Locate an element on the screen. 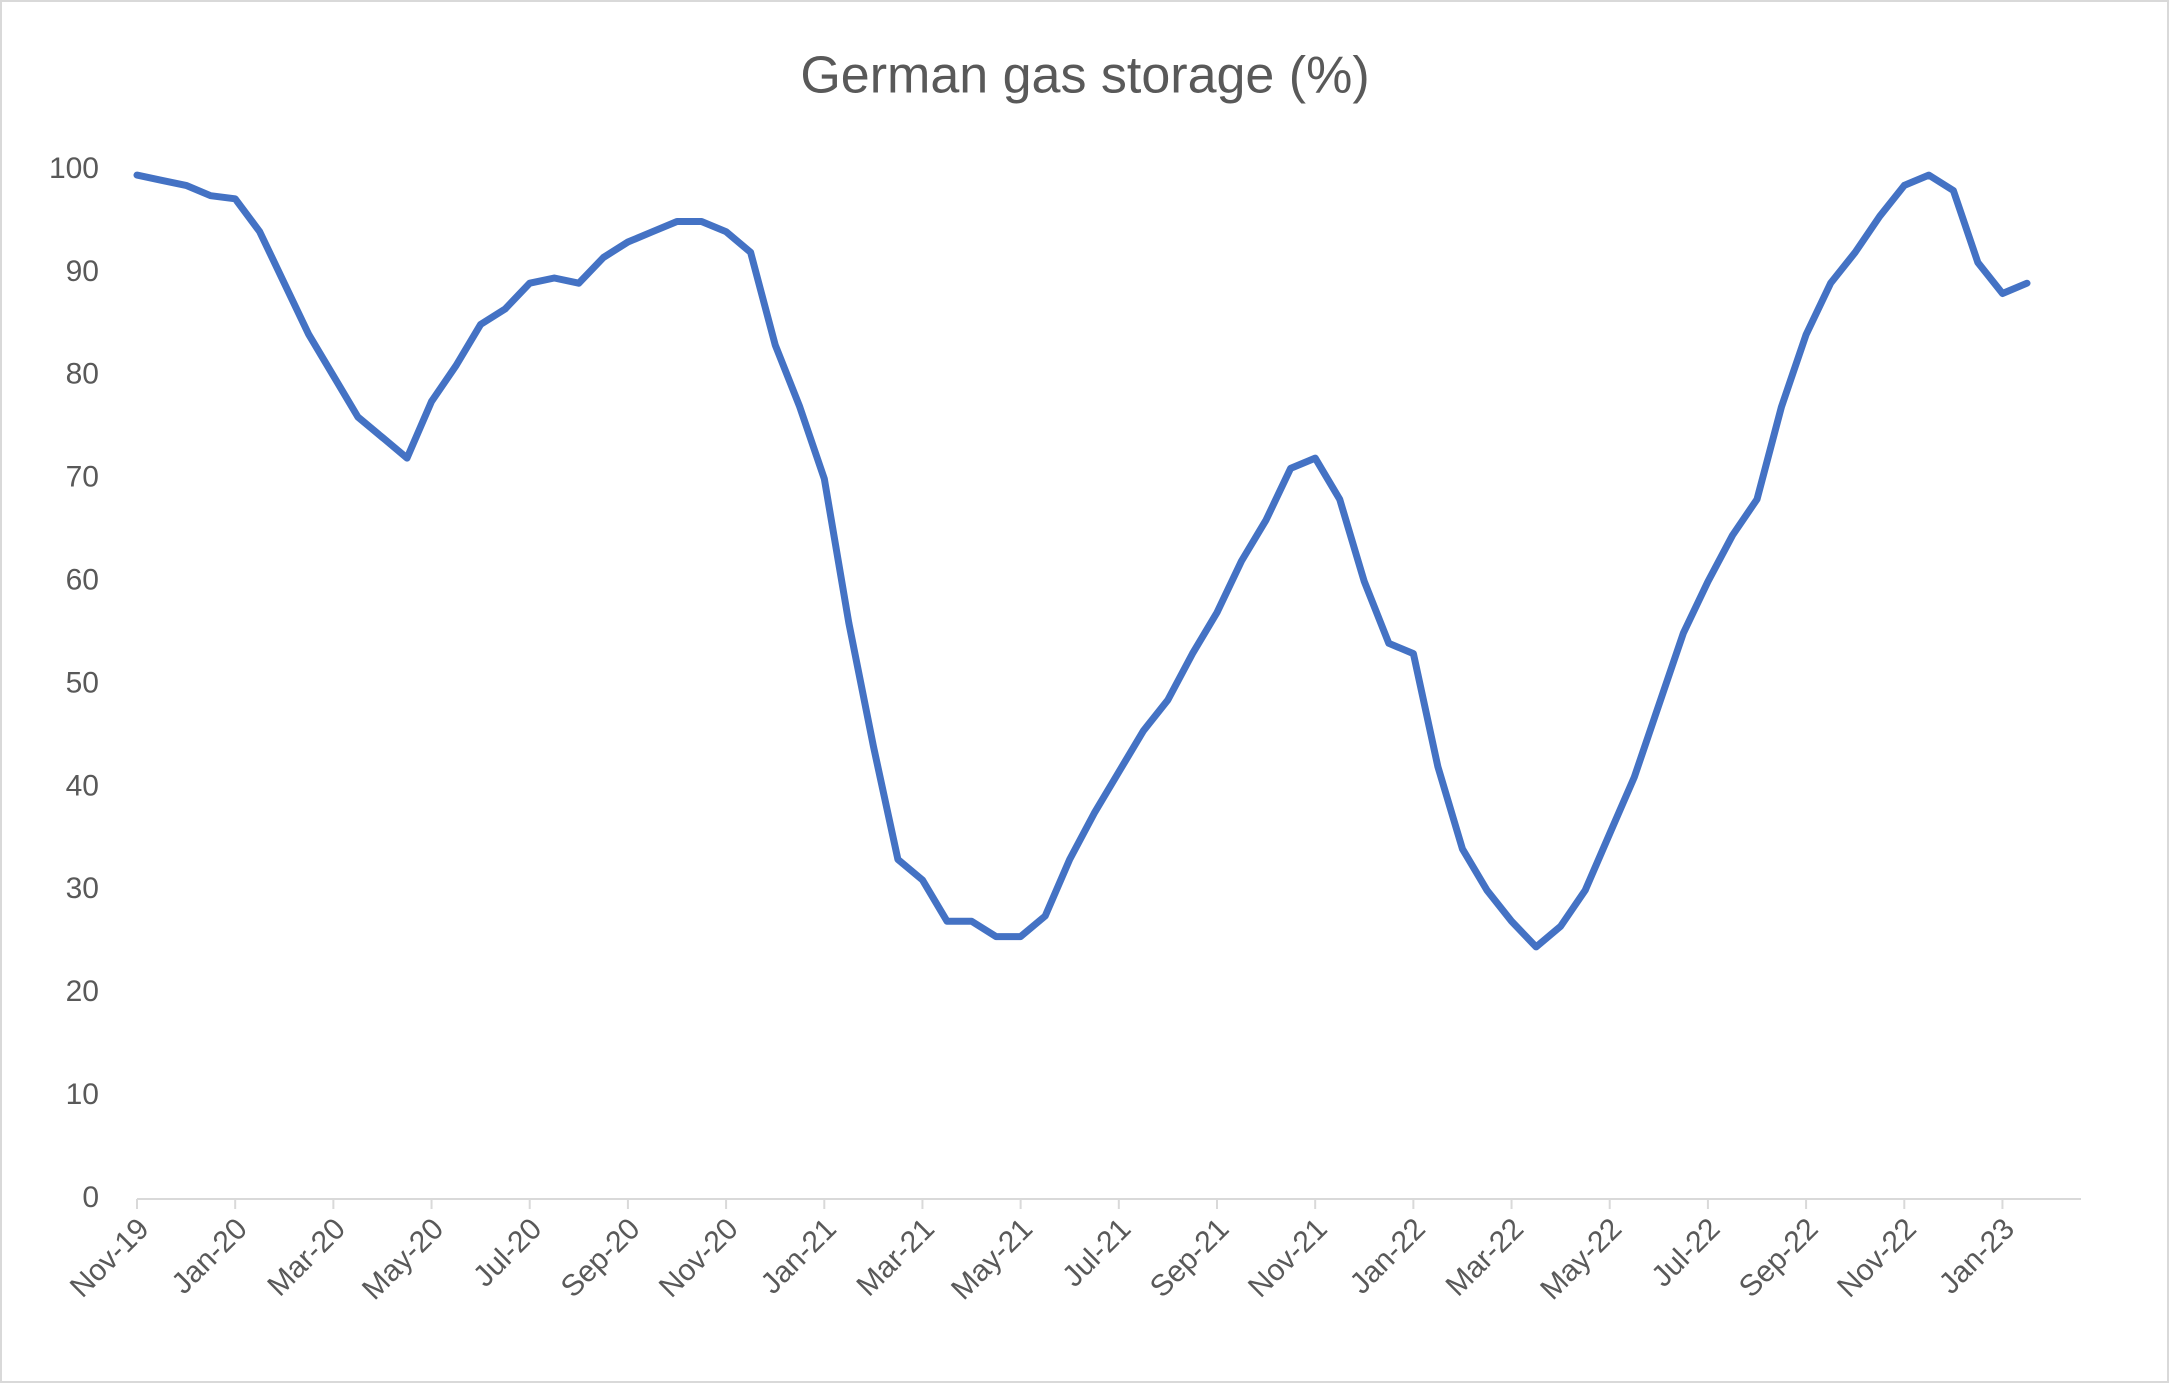 The height and width of the screenshot is (1383, 2169). y-tick-label: 30 is located at coordinates (82, 888).